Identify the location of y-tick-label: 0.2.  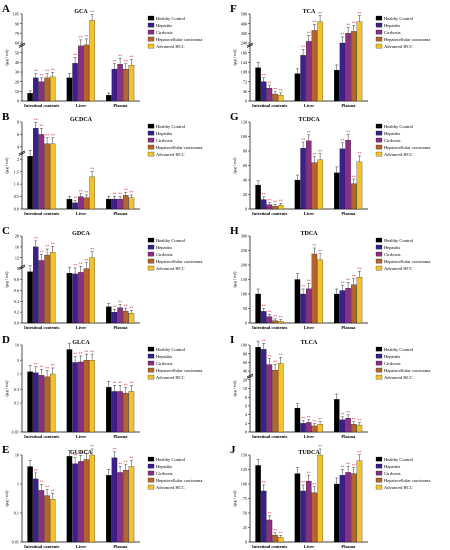
(16, 312).